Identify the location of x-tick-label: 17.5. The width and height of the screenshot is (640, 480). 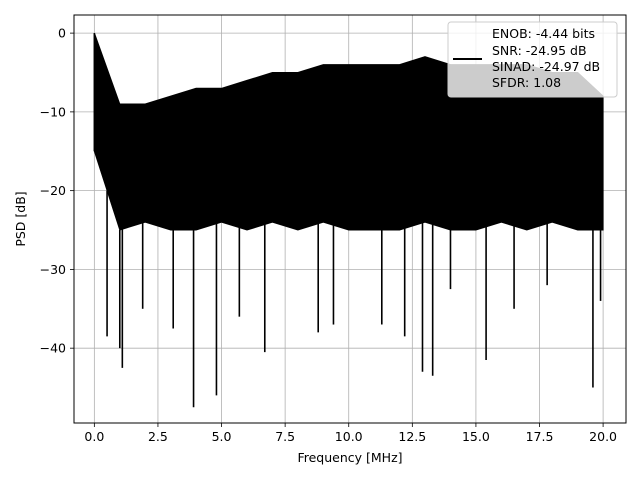
(540, 436).